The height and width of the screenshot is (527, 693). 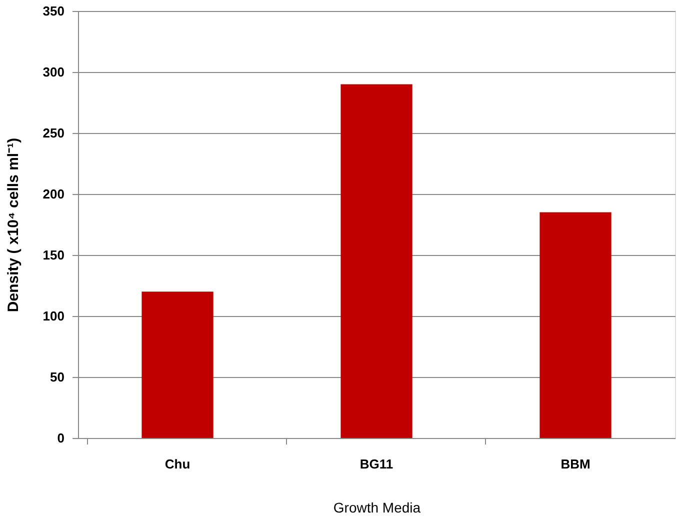 I want to click on y-tick-label: 0, so click(x=60, y=438).